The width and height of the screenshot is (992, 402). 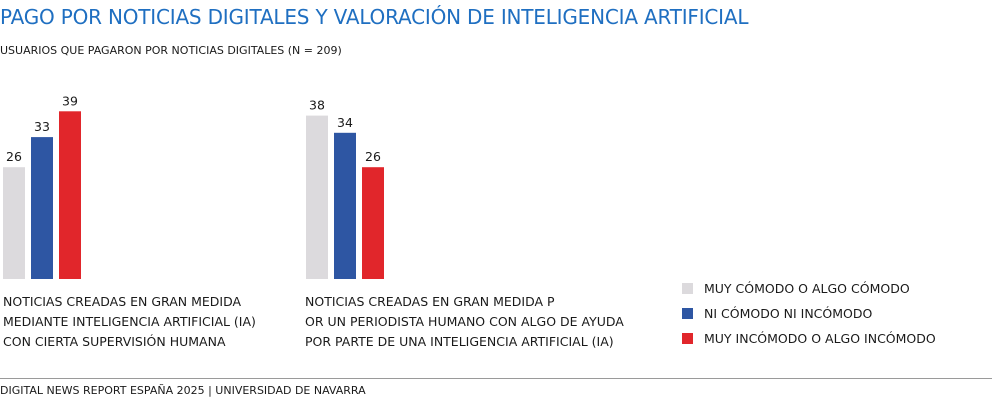 I want to click on bar-g1-s2, so click(x=42, y=208).